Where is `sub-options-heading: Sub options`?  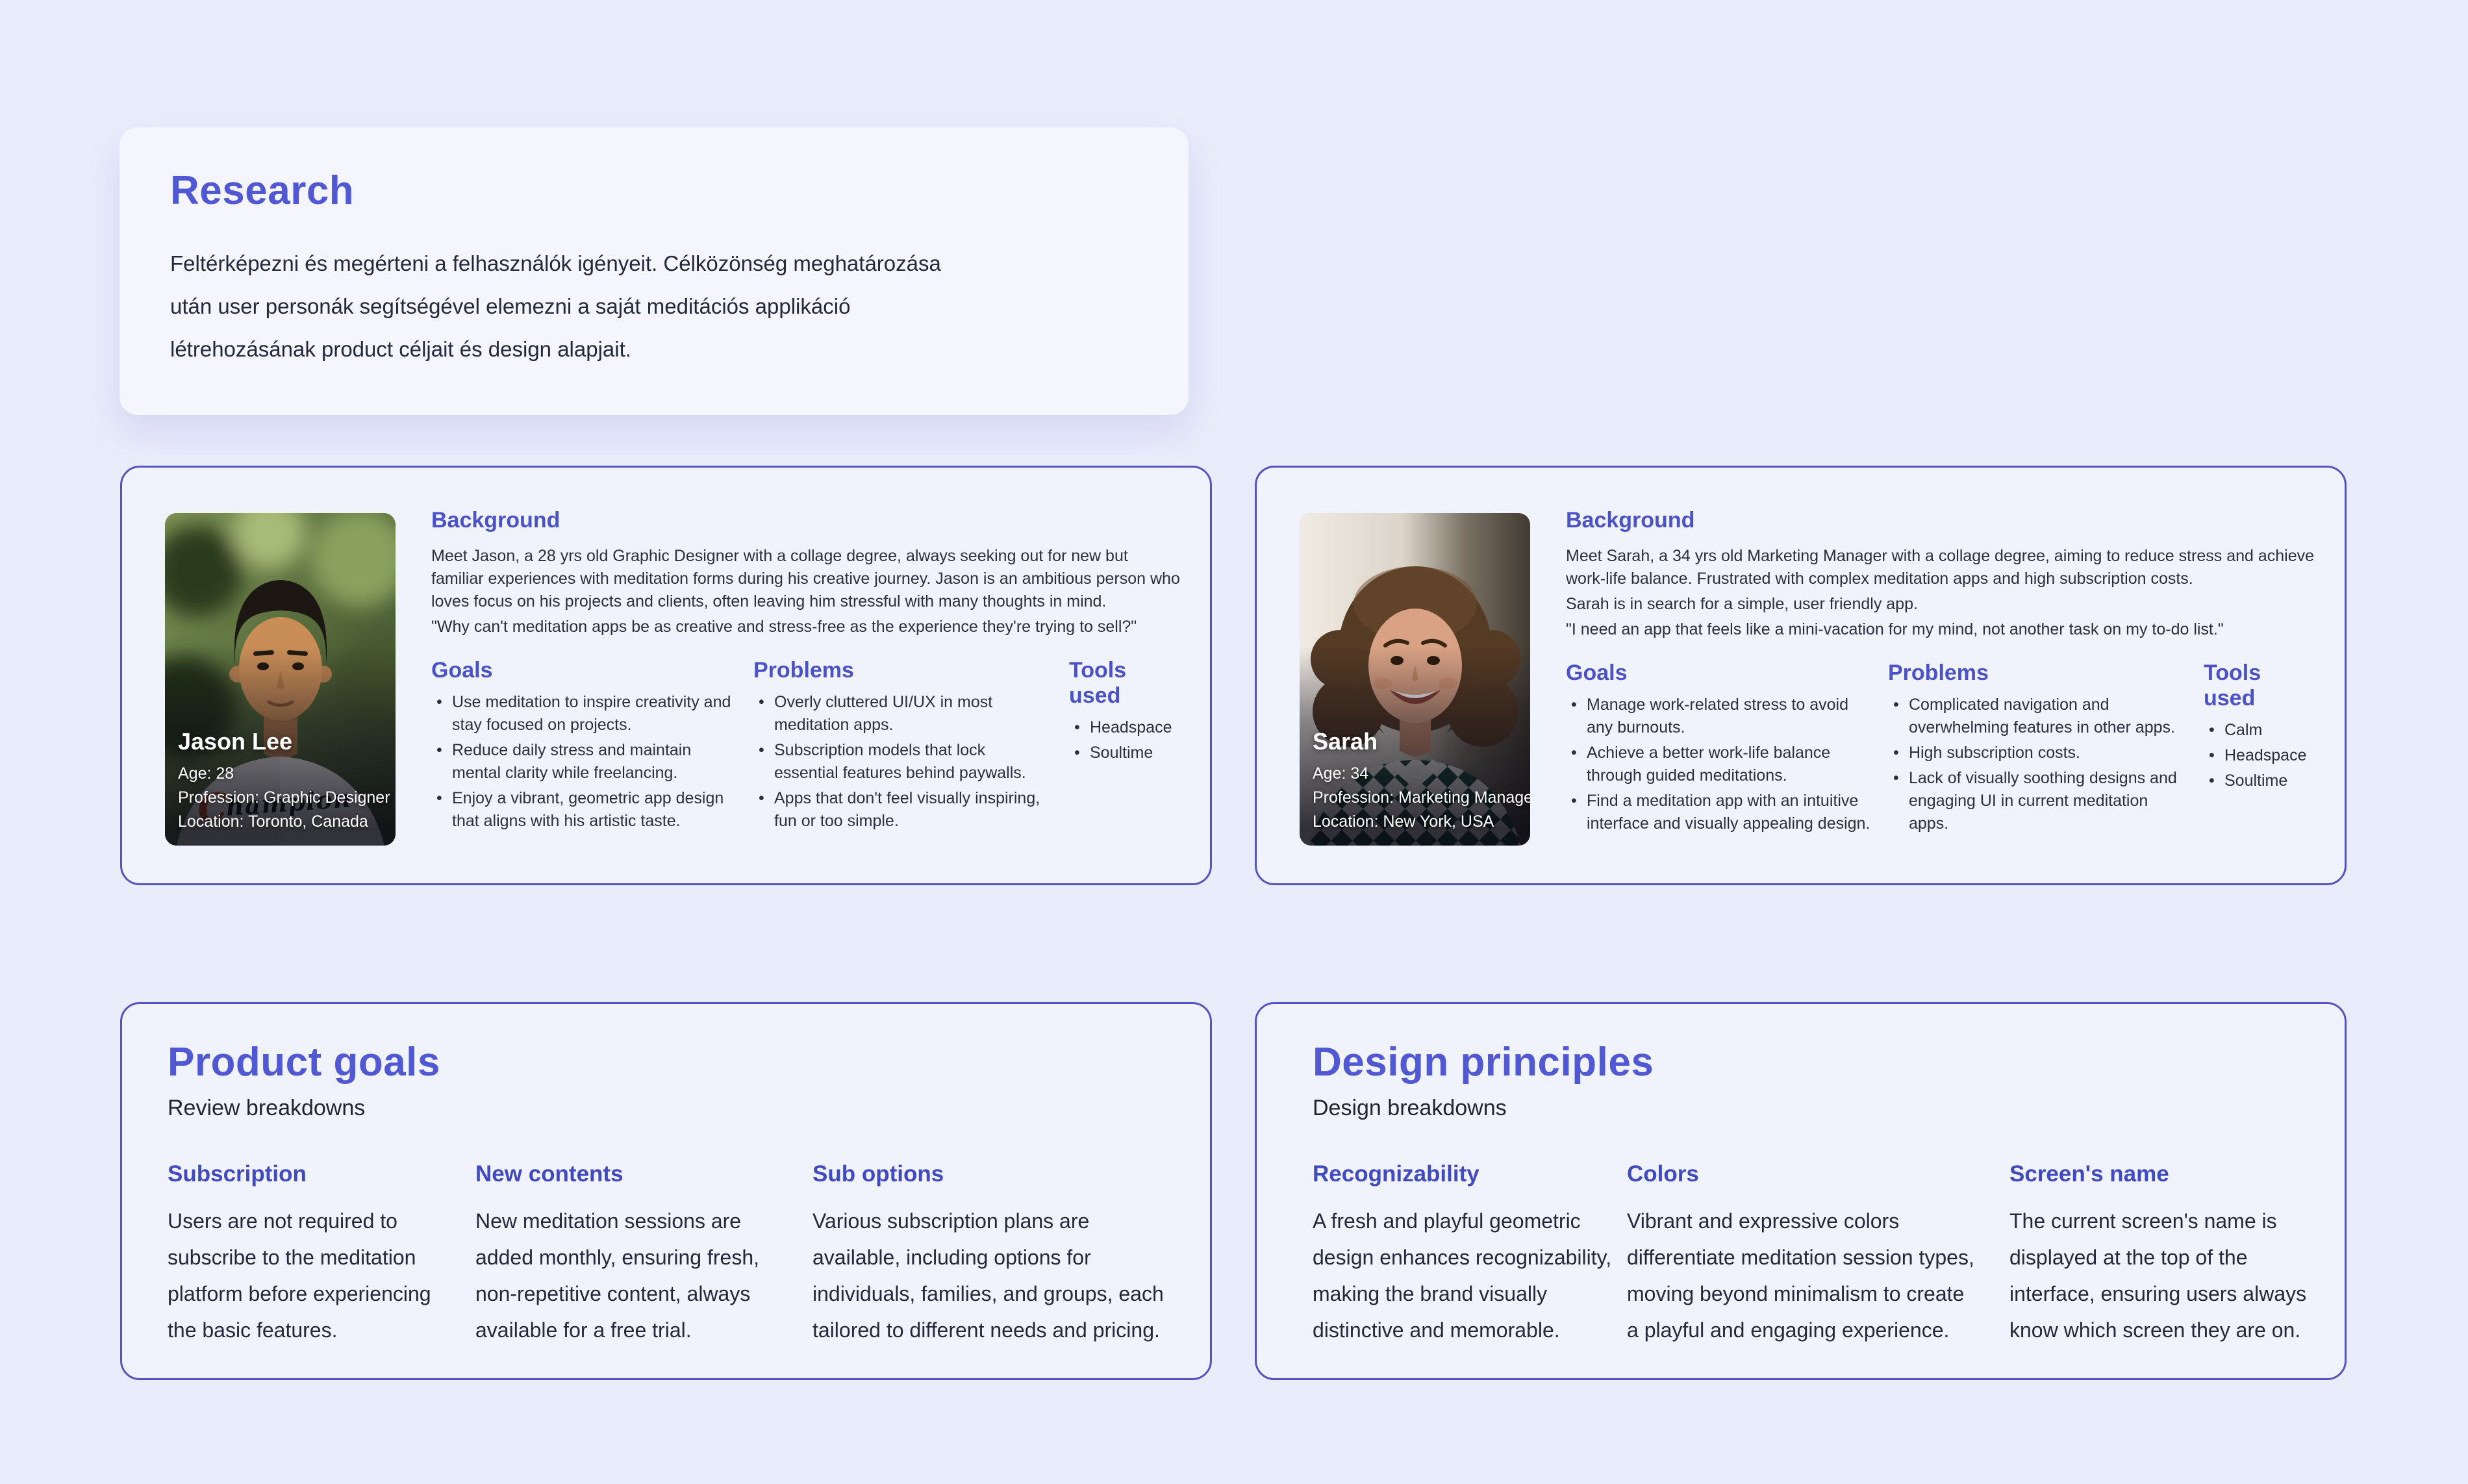
sub-options-heading: Sub options is located at coordinates (878, 1174).